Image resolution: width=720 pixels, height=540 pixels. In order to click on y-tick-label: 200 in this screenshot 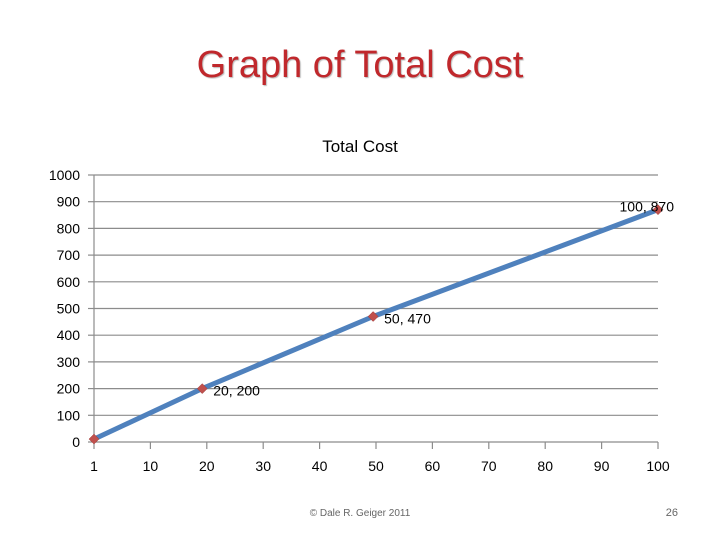, I will do `click(69, 389)`.